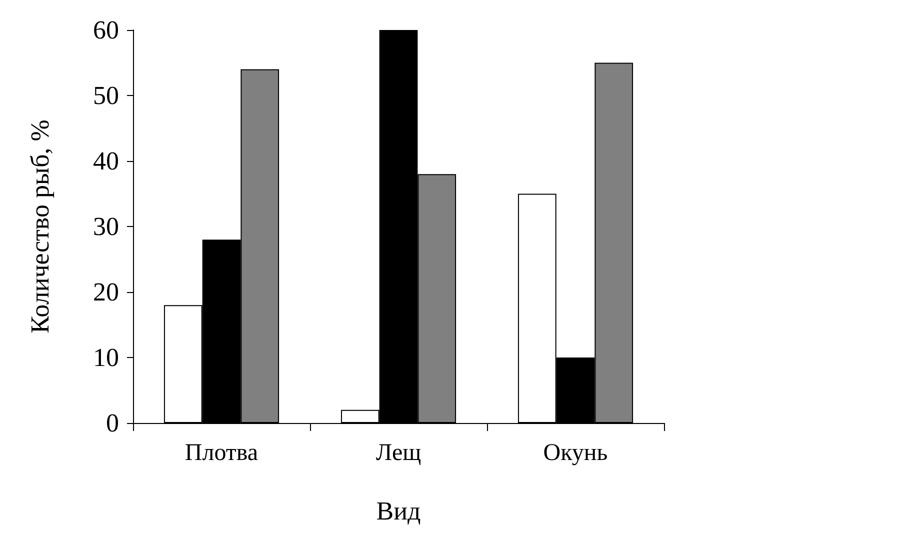  Describe the element at coordinates (399, 453) in the screenshot. I see `x-tick-label: Лещ` at that location.